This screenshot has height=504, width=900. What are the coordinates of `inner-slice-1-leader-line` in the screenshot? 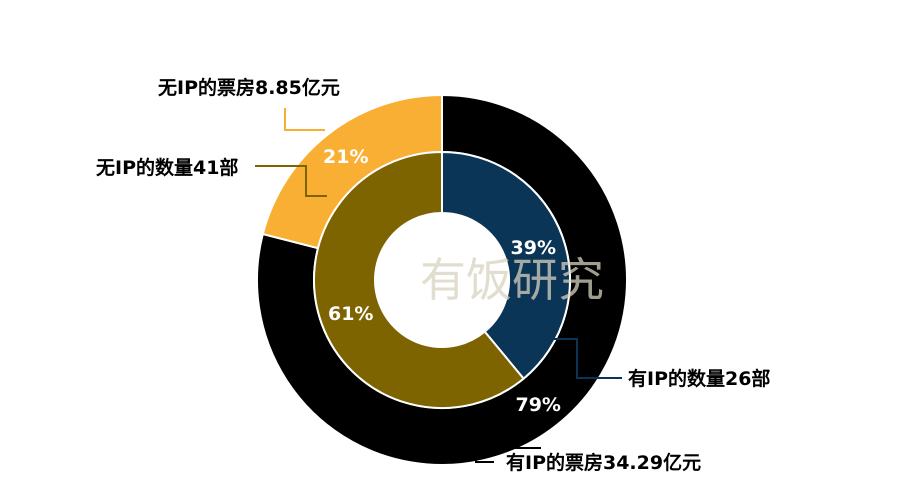 It's located at (291, 181).